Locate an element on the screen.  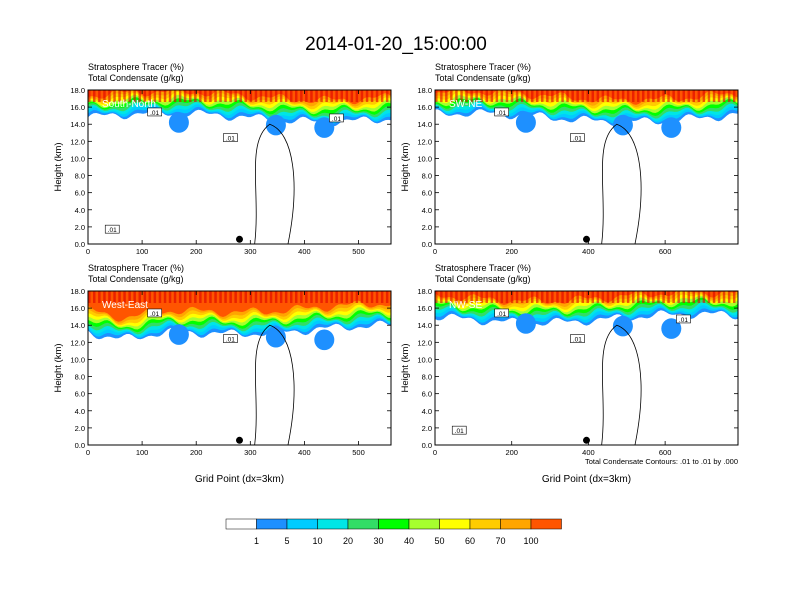
colorbar-label: 50 is located at coordinates (439, 541).